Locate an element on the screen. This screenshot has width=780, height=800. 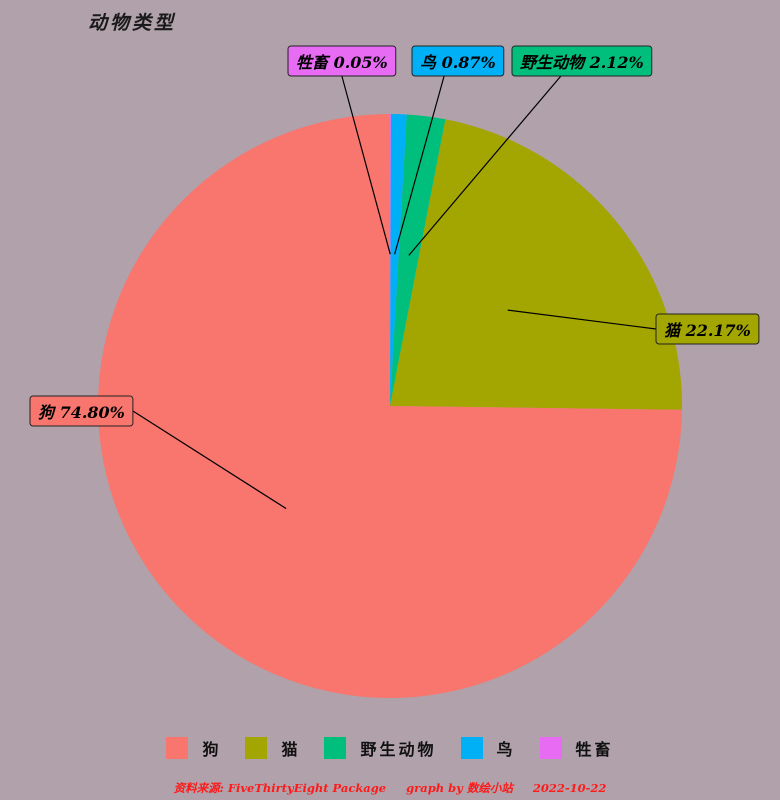
legend-item-1: 狗 is located at coordinates (193, 748).